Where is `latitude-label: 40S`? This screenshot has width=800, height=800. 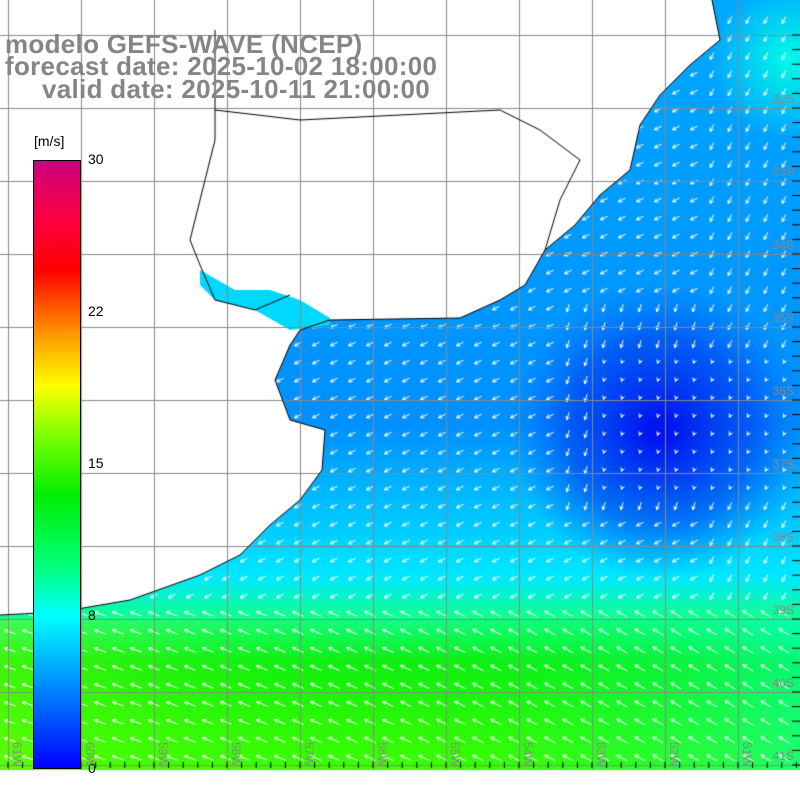 latitude-label: 40S is located at coordinates (783, 683).